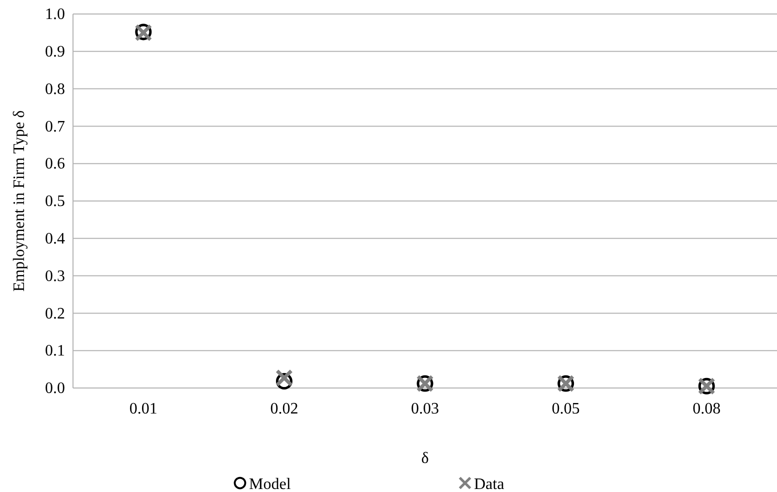 Image resolution: width=777 pixels, height=492 pixels. I want to click on y-tick-label: 0.3, so click(55, 276).